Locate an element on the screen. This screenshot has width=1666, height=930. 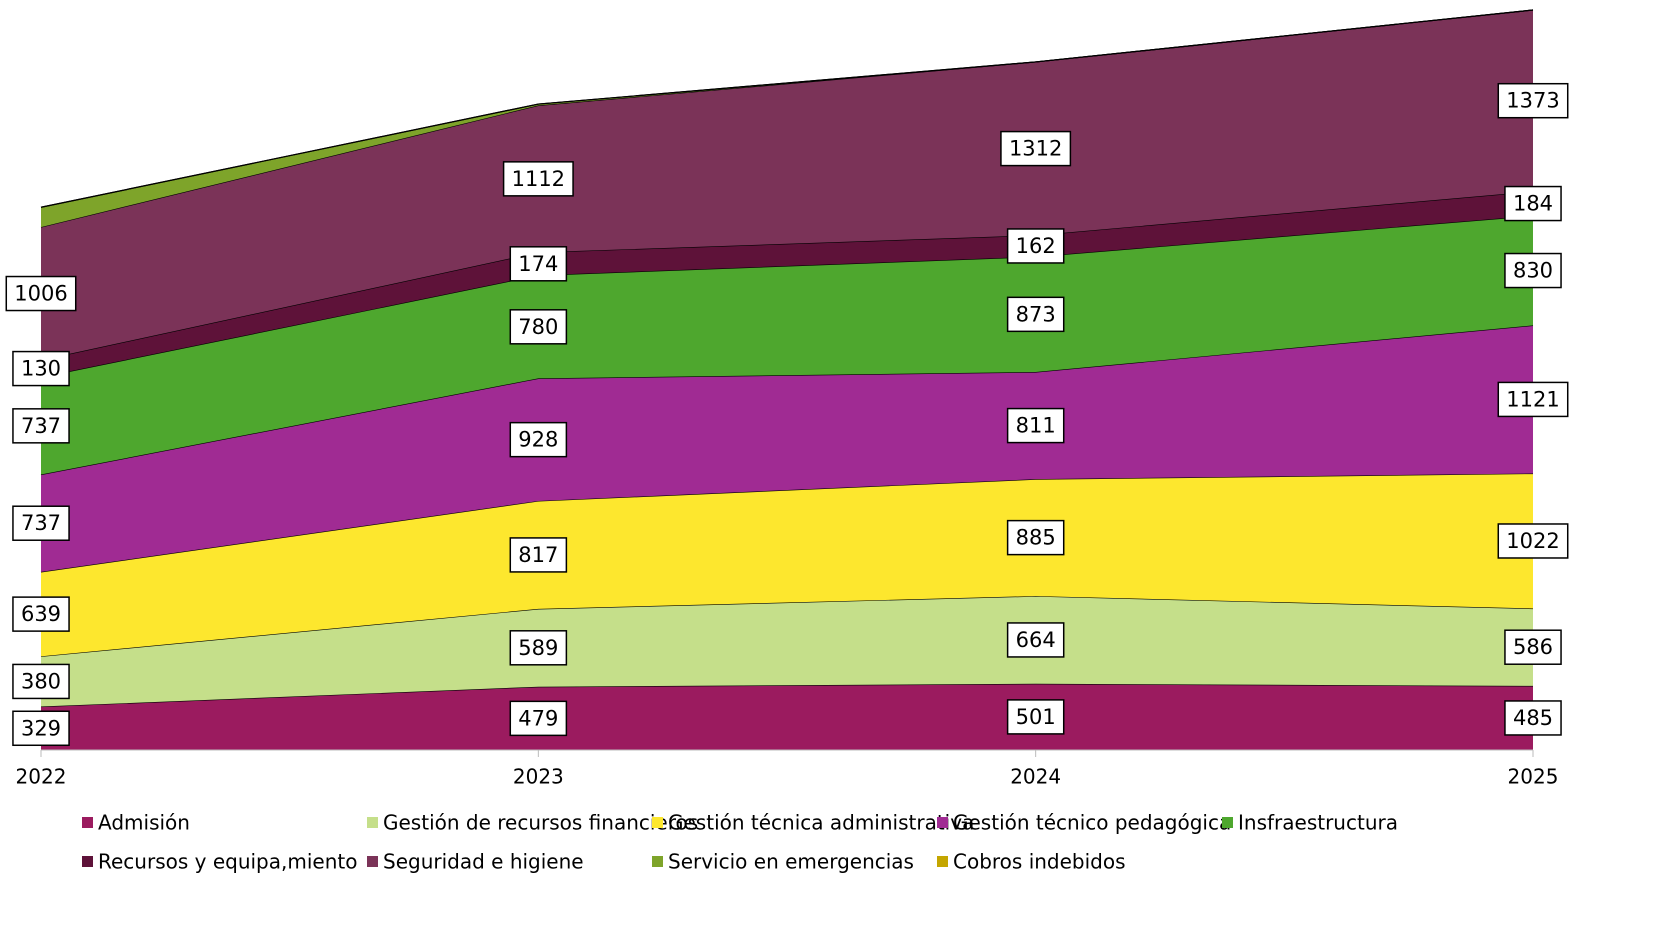
x-tick-label: 2022 is located at coordinates (41, 777).